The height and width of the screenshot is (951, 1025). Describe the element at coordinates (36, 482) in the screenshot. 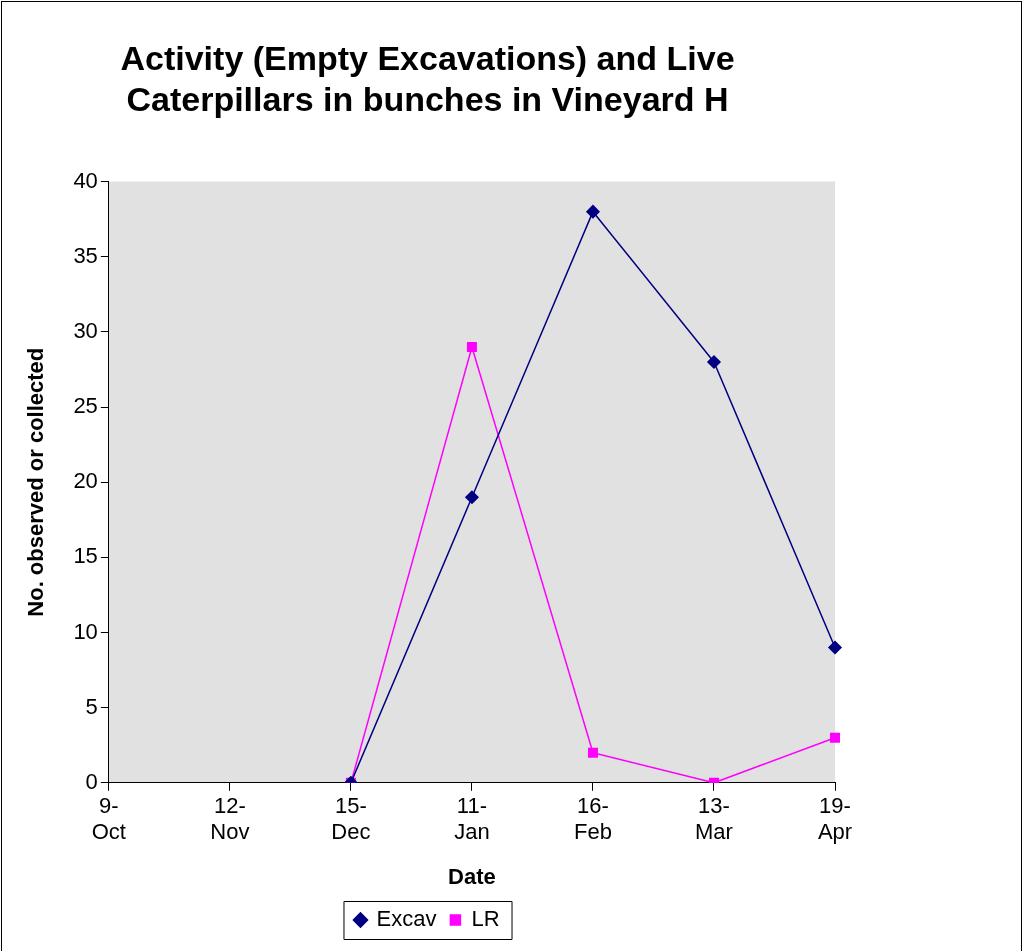

I see `y-axis-title: No. observed or collected` at that location.